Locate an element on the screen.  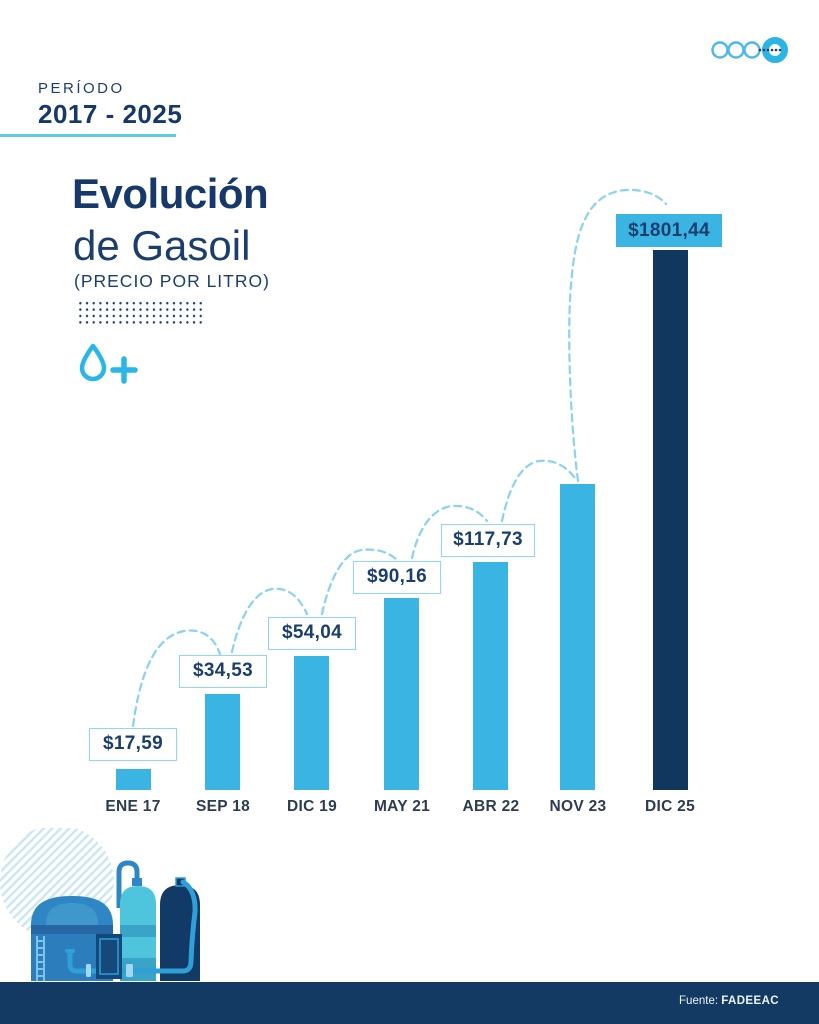
value-label-dic-25: $1801,44 is located at coordinates (669, 230).